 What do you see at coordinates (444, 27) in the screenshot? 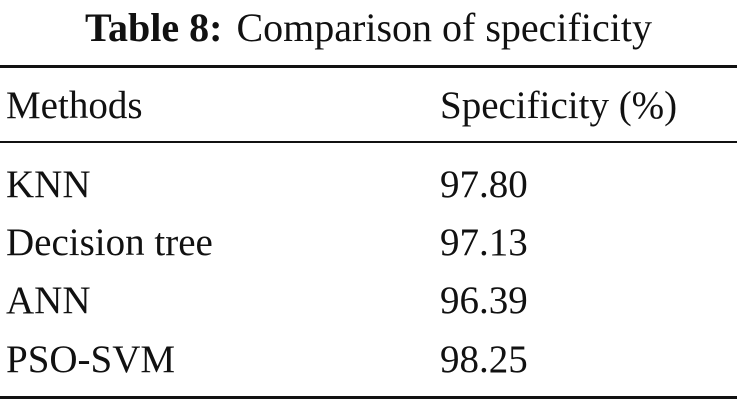
I see `caption-text: Comparison of specificity` at bounding box center [444, 27].